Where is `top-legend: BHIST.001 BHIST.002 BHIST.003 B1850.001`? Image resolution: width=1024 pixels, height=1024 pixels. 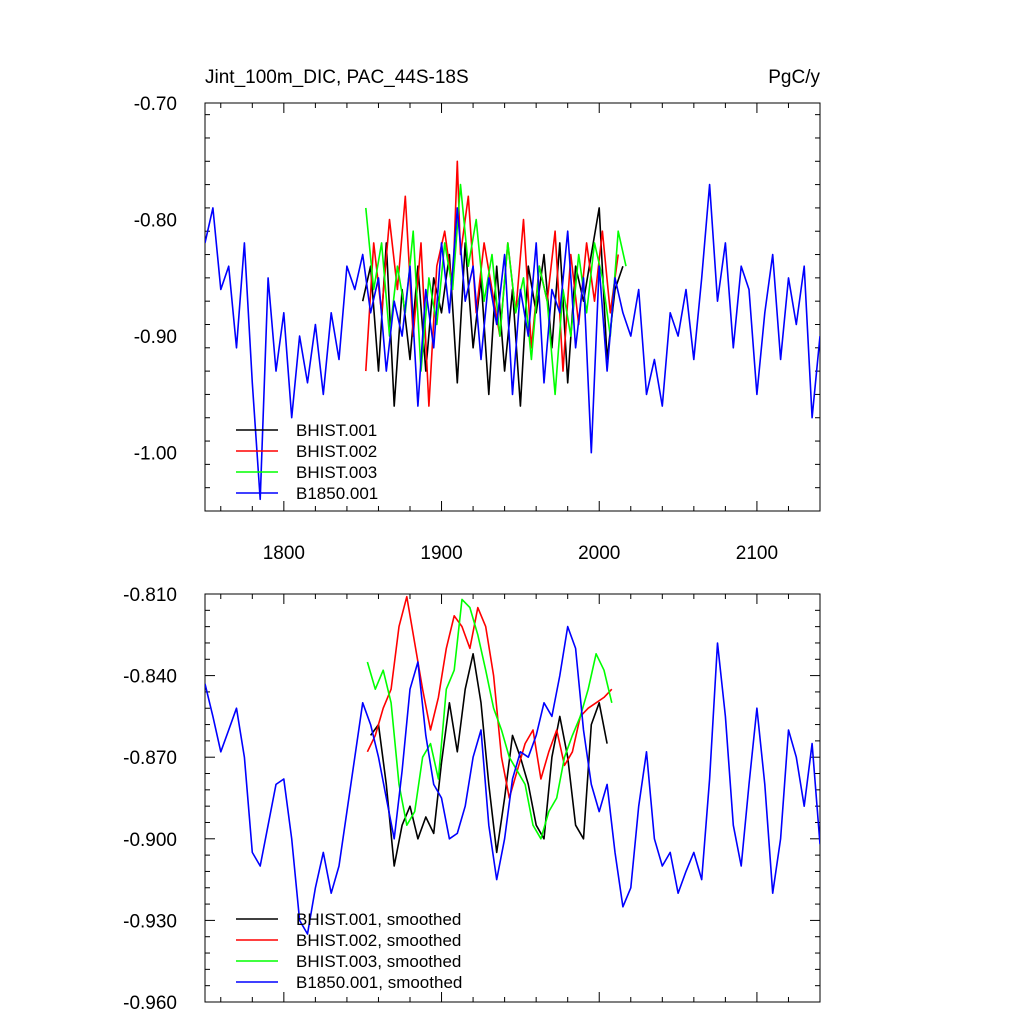 top-legend: BHIST.001 BHIST.002 BHIST.003 B1850.001 is located at coordinates (307, 462).